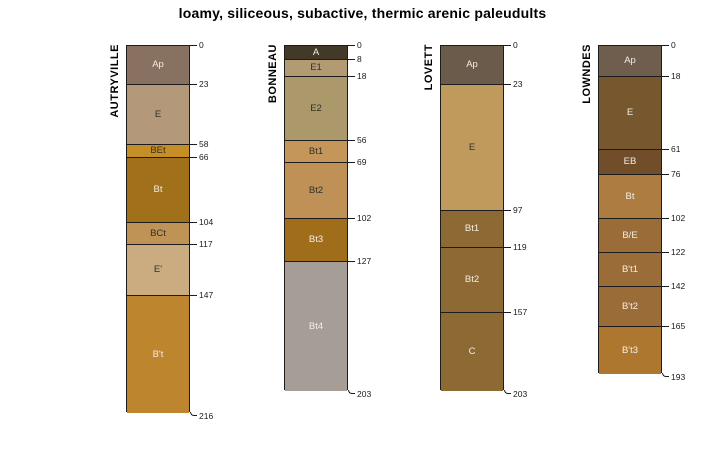  I want to click on horizon-label: Bt3, so click(316, 239).